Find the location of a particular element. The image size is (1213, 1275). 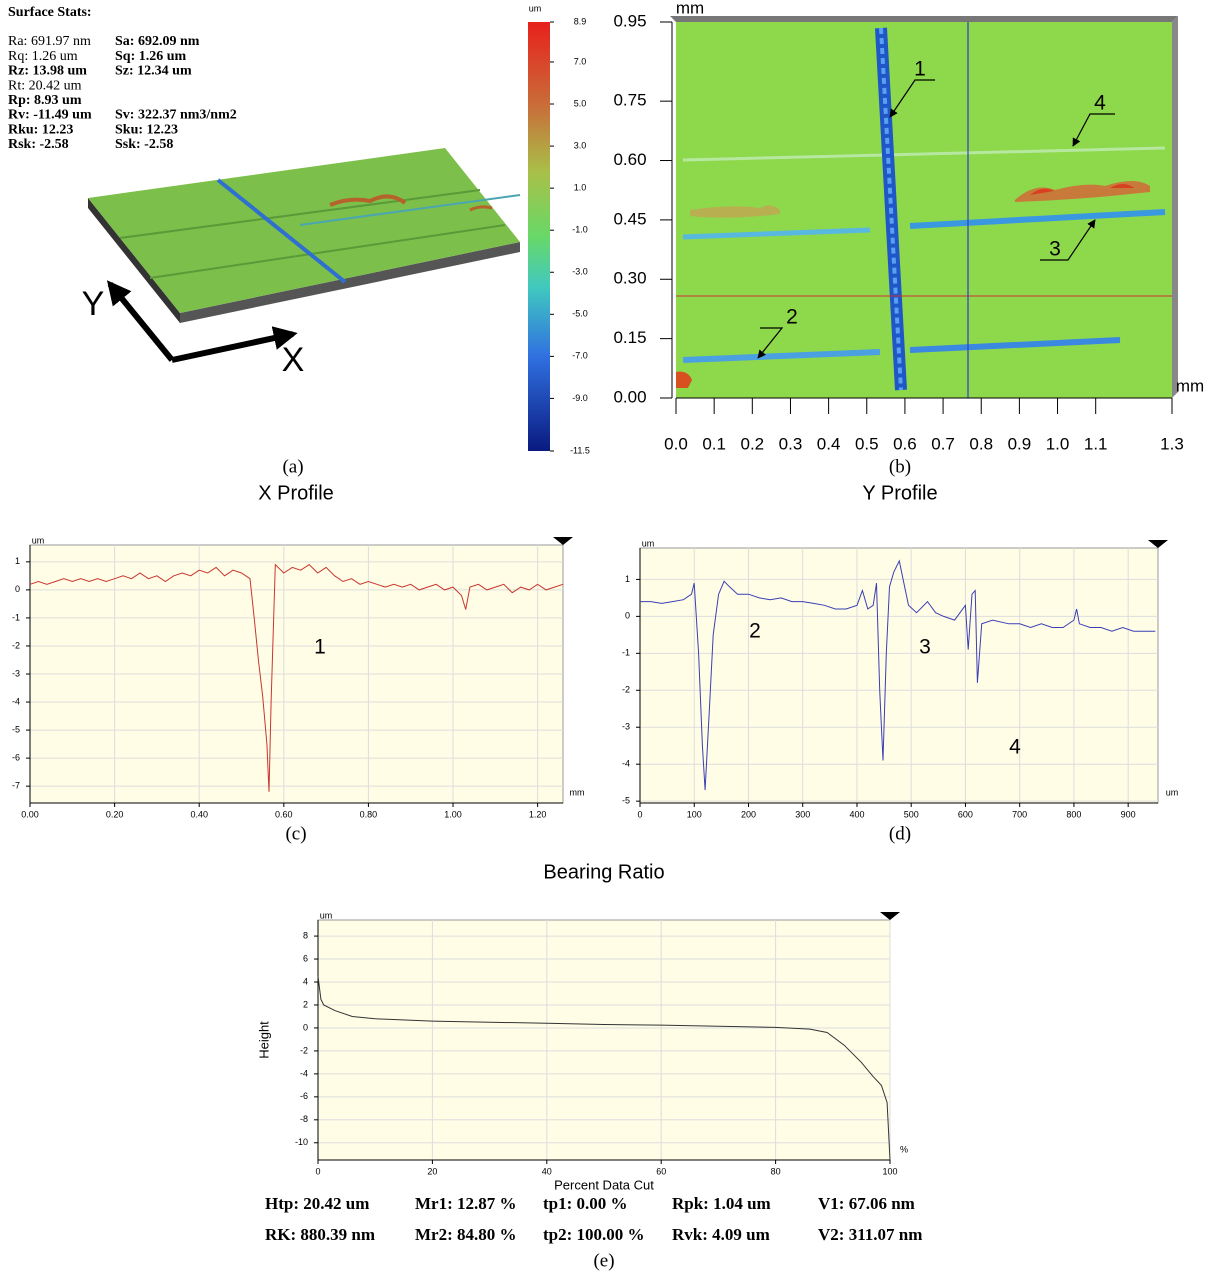

bearing-stat: tp2: 100.00 % is located at coordinates (594, 1234).